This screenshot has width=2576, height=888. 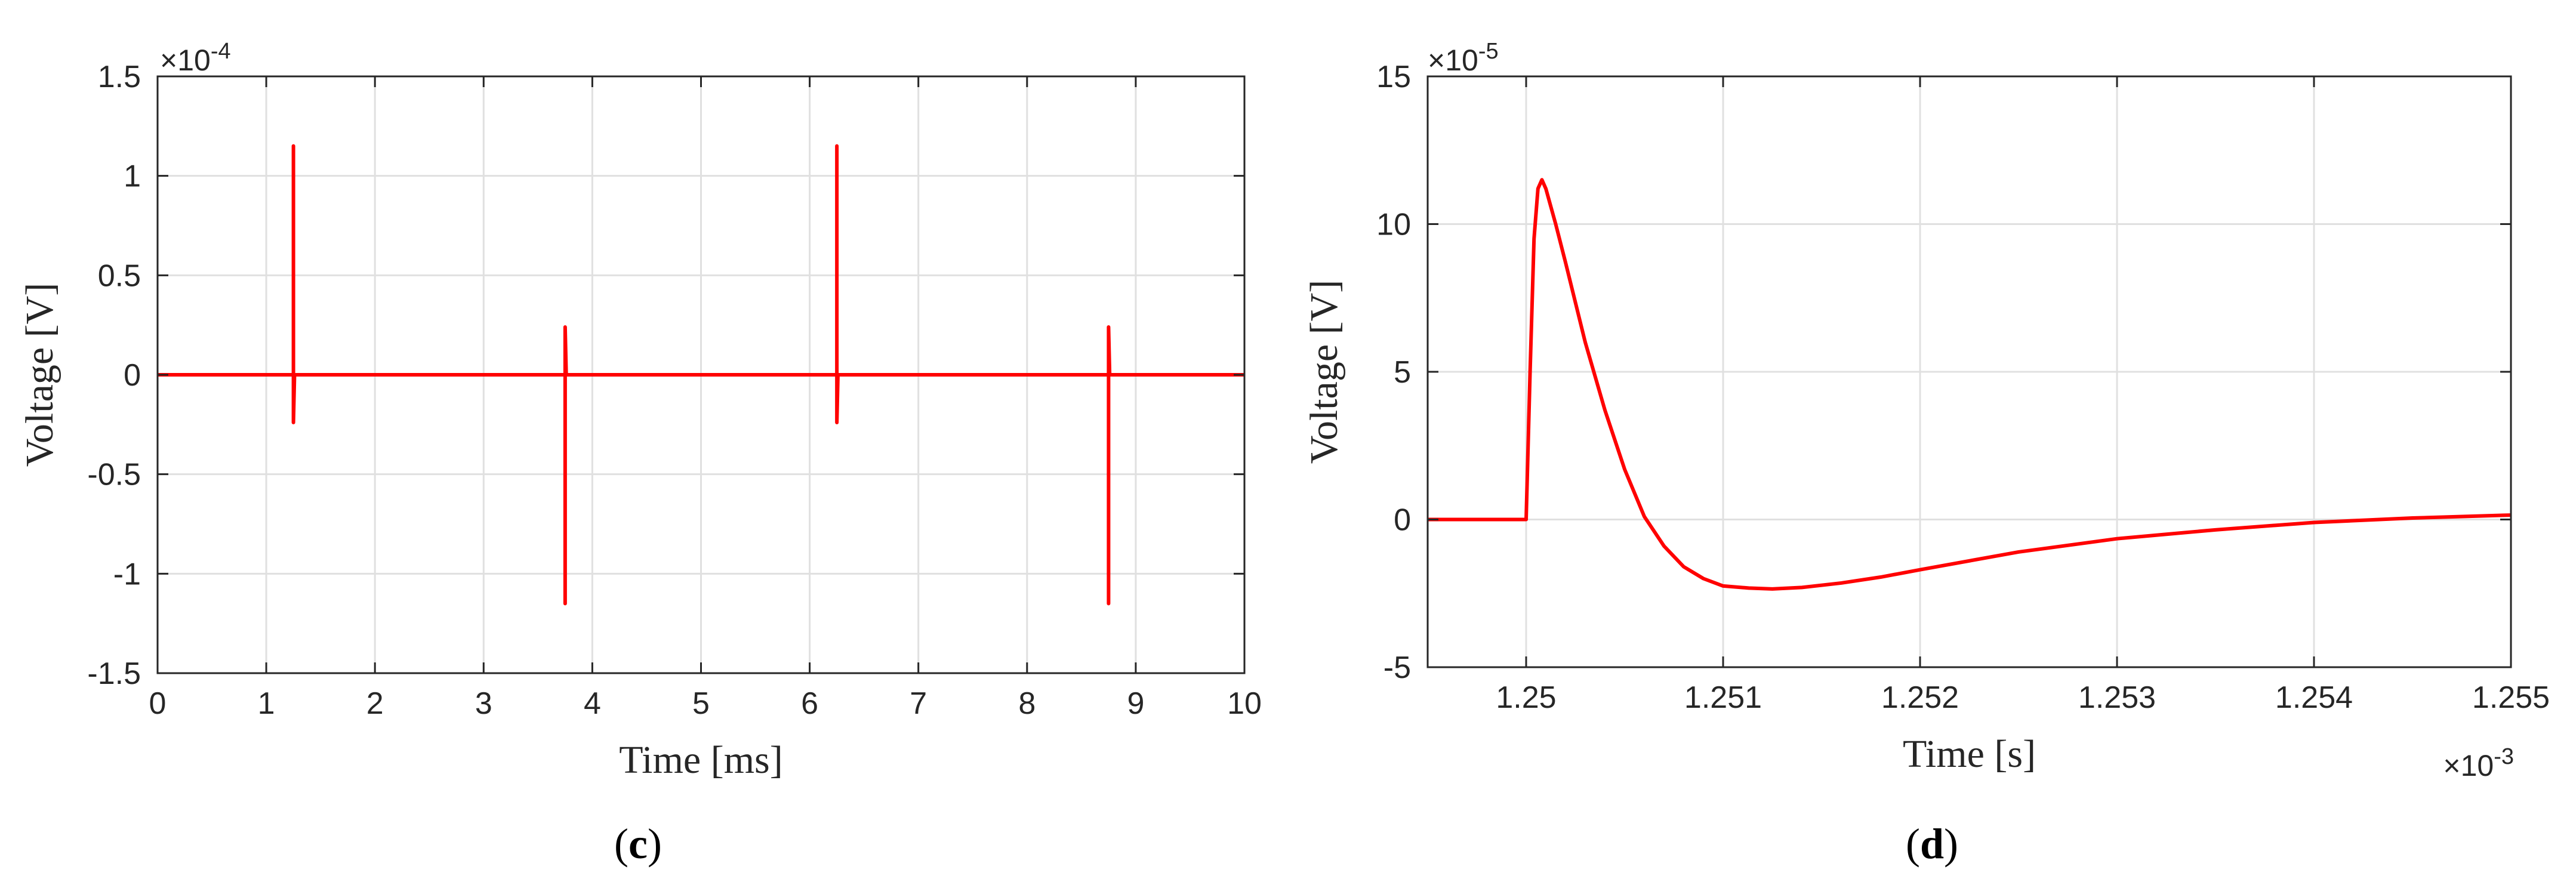 What do you see at coordinates (39, 375) in the screenshot?
I see `y-axis-label-c: Voltage [V]` at bounding box center [39, 375].